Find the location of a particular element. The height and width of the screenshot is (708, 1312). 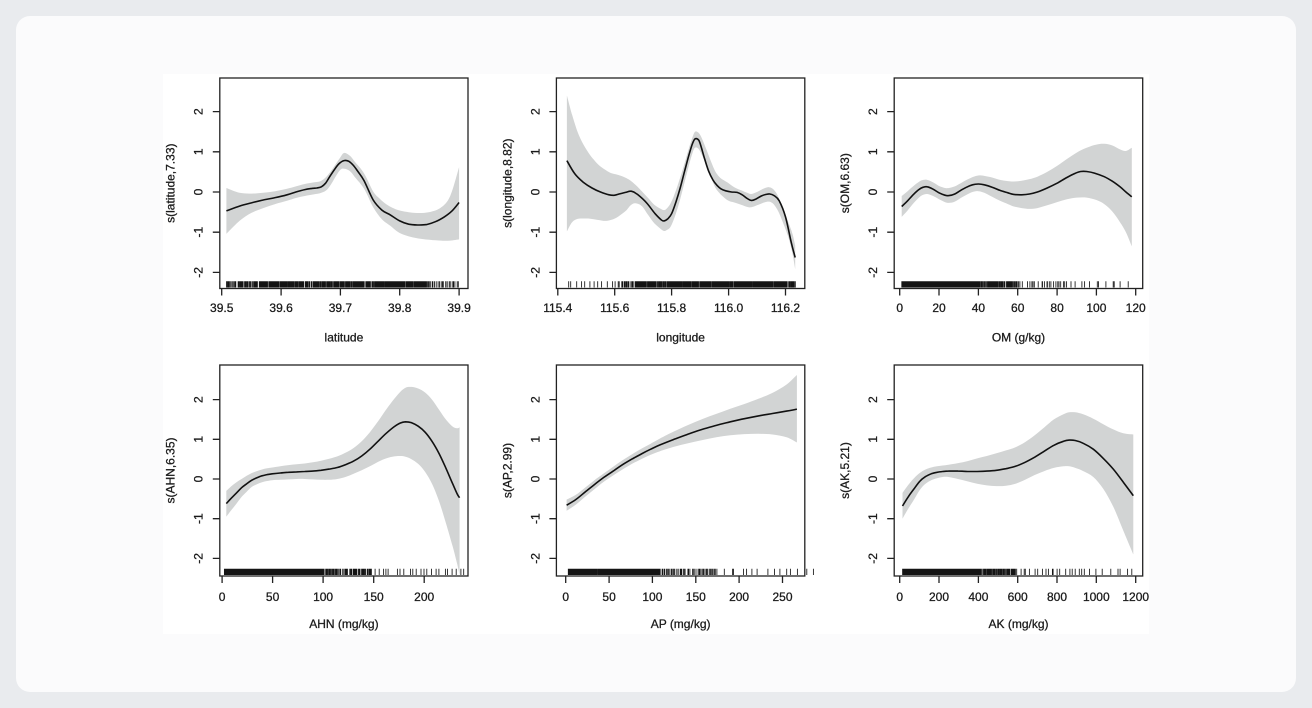

svg-text: 39.8 is located at coordinates (400, 308).